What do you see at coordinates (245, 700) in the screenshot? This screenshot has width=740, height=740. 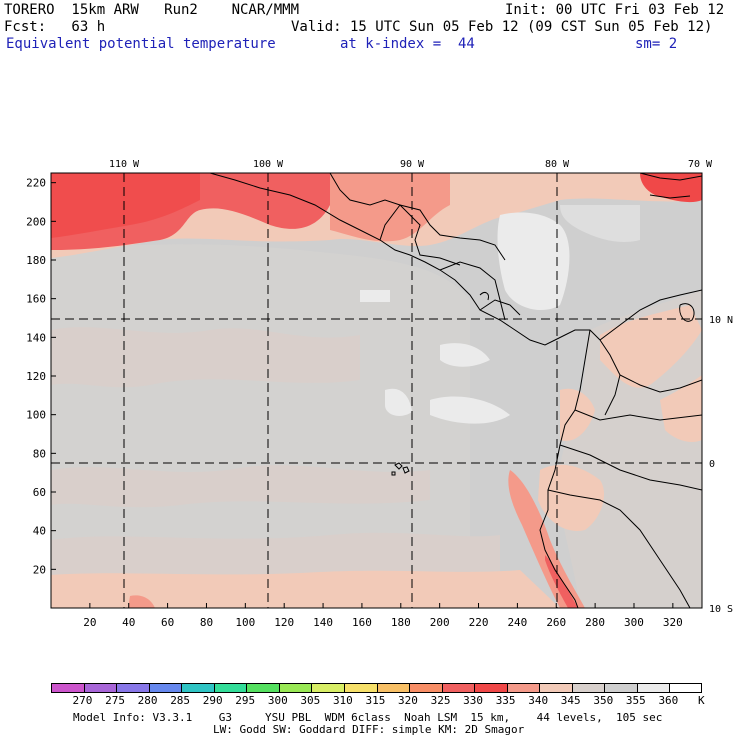 I see `colorbar-level-label: 295` at bounding box center [245, 700].